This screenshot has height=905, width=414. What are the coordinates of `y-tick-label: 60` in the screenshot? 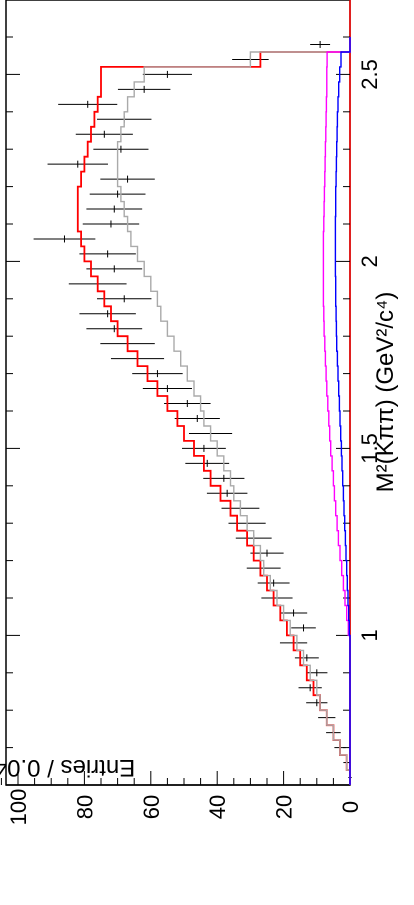 It's located at (151, 807).